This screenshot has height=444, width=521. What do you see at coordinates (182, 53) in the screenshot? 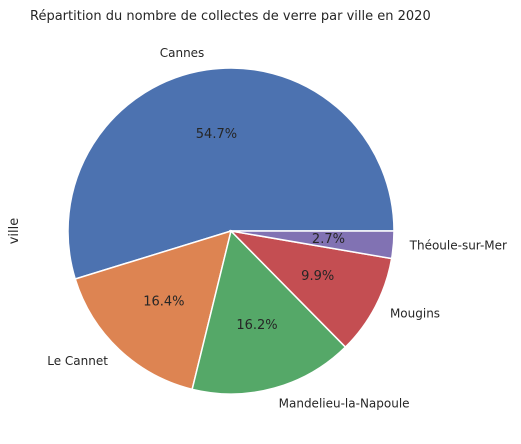
I see `slice-label-cannes: Cannes` at bounding box center [182, 53].